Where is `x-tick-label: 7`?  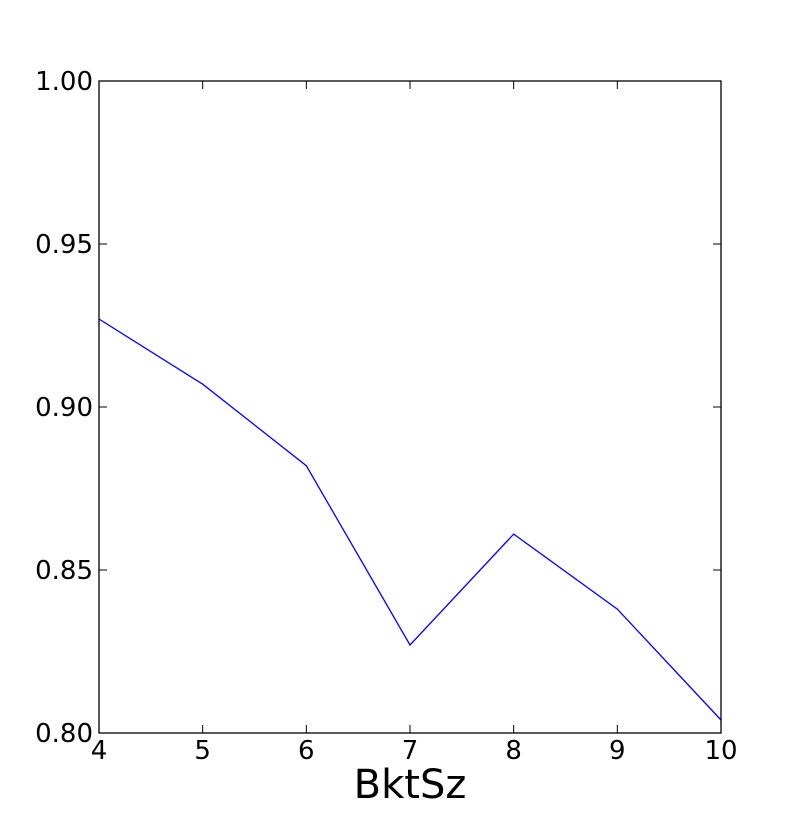 x-tick-label: 7 is located at coordinates (410, 751).